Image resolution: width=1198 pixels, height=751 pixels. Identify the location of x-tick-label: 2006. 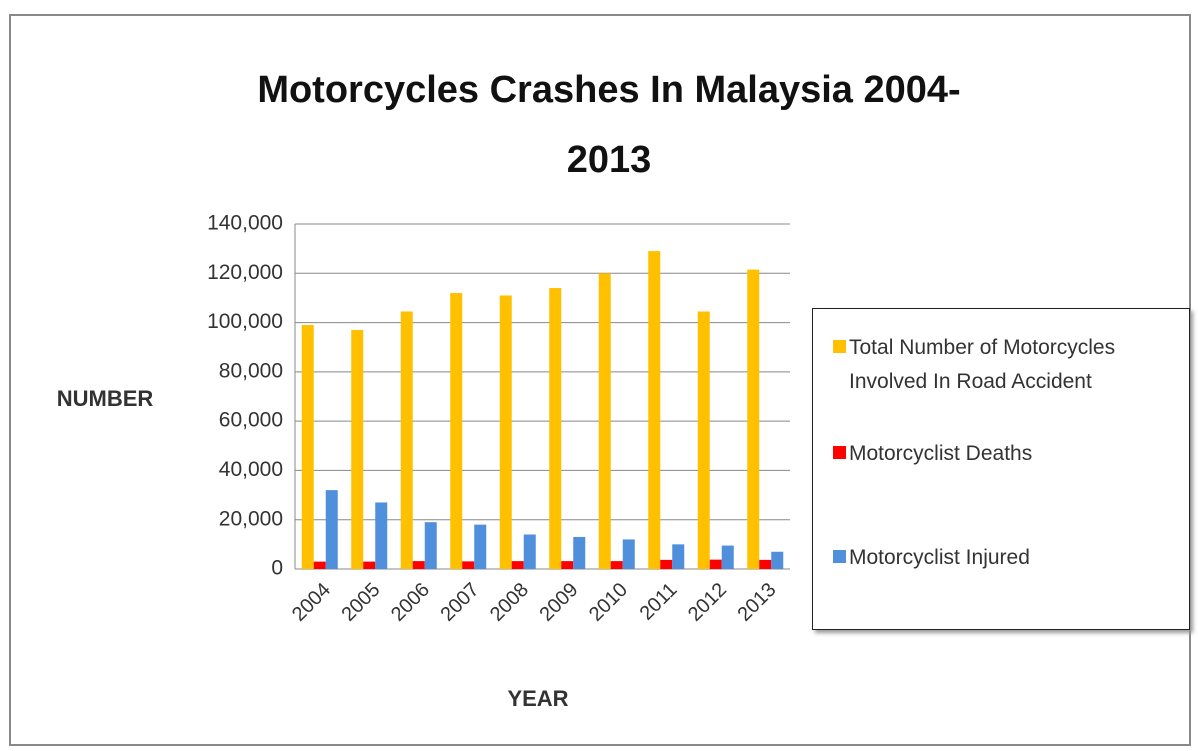
(410, 602).